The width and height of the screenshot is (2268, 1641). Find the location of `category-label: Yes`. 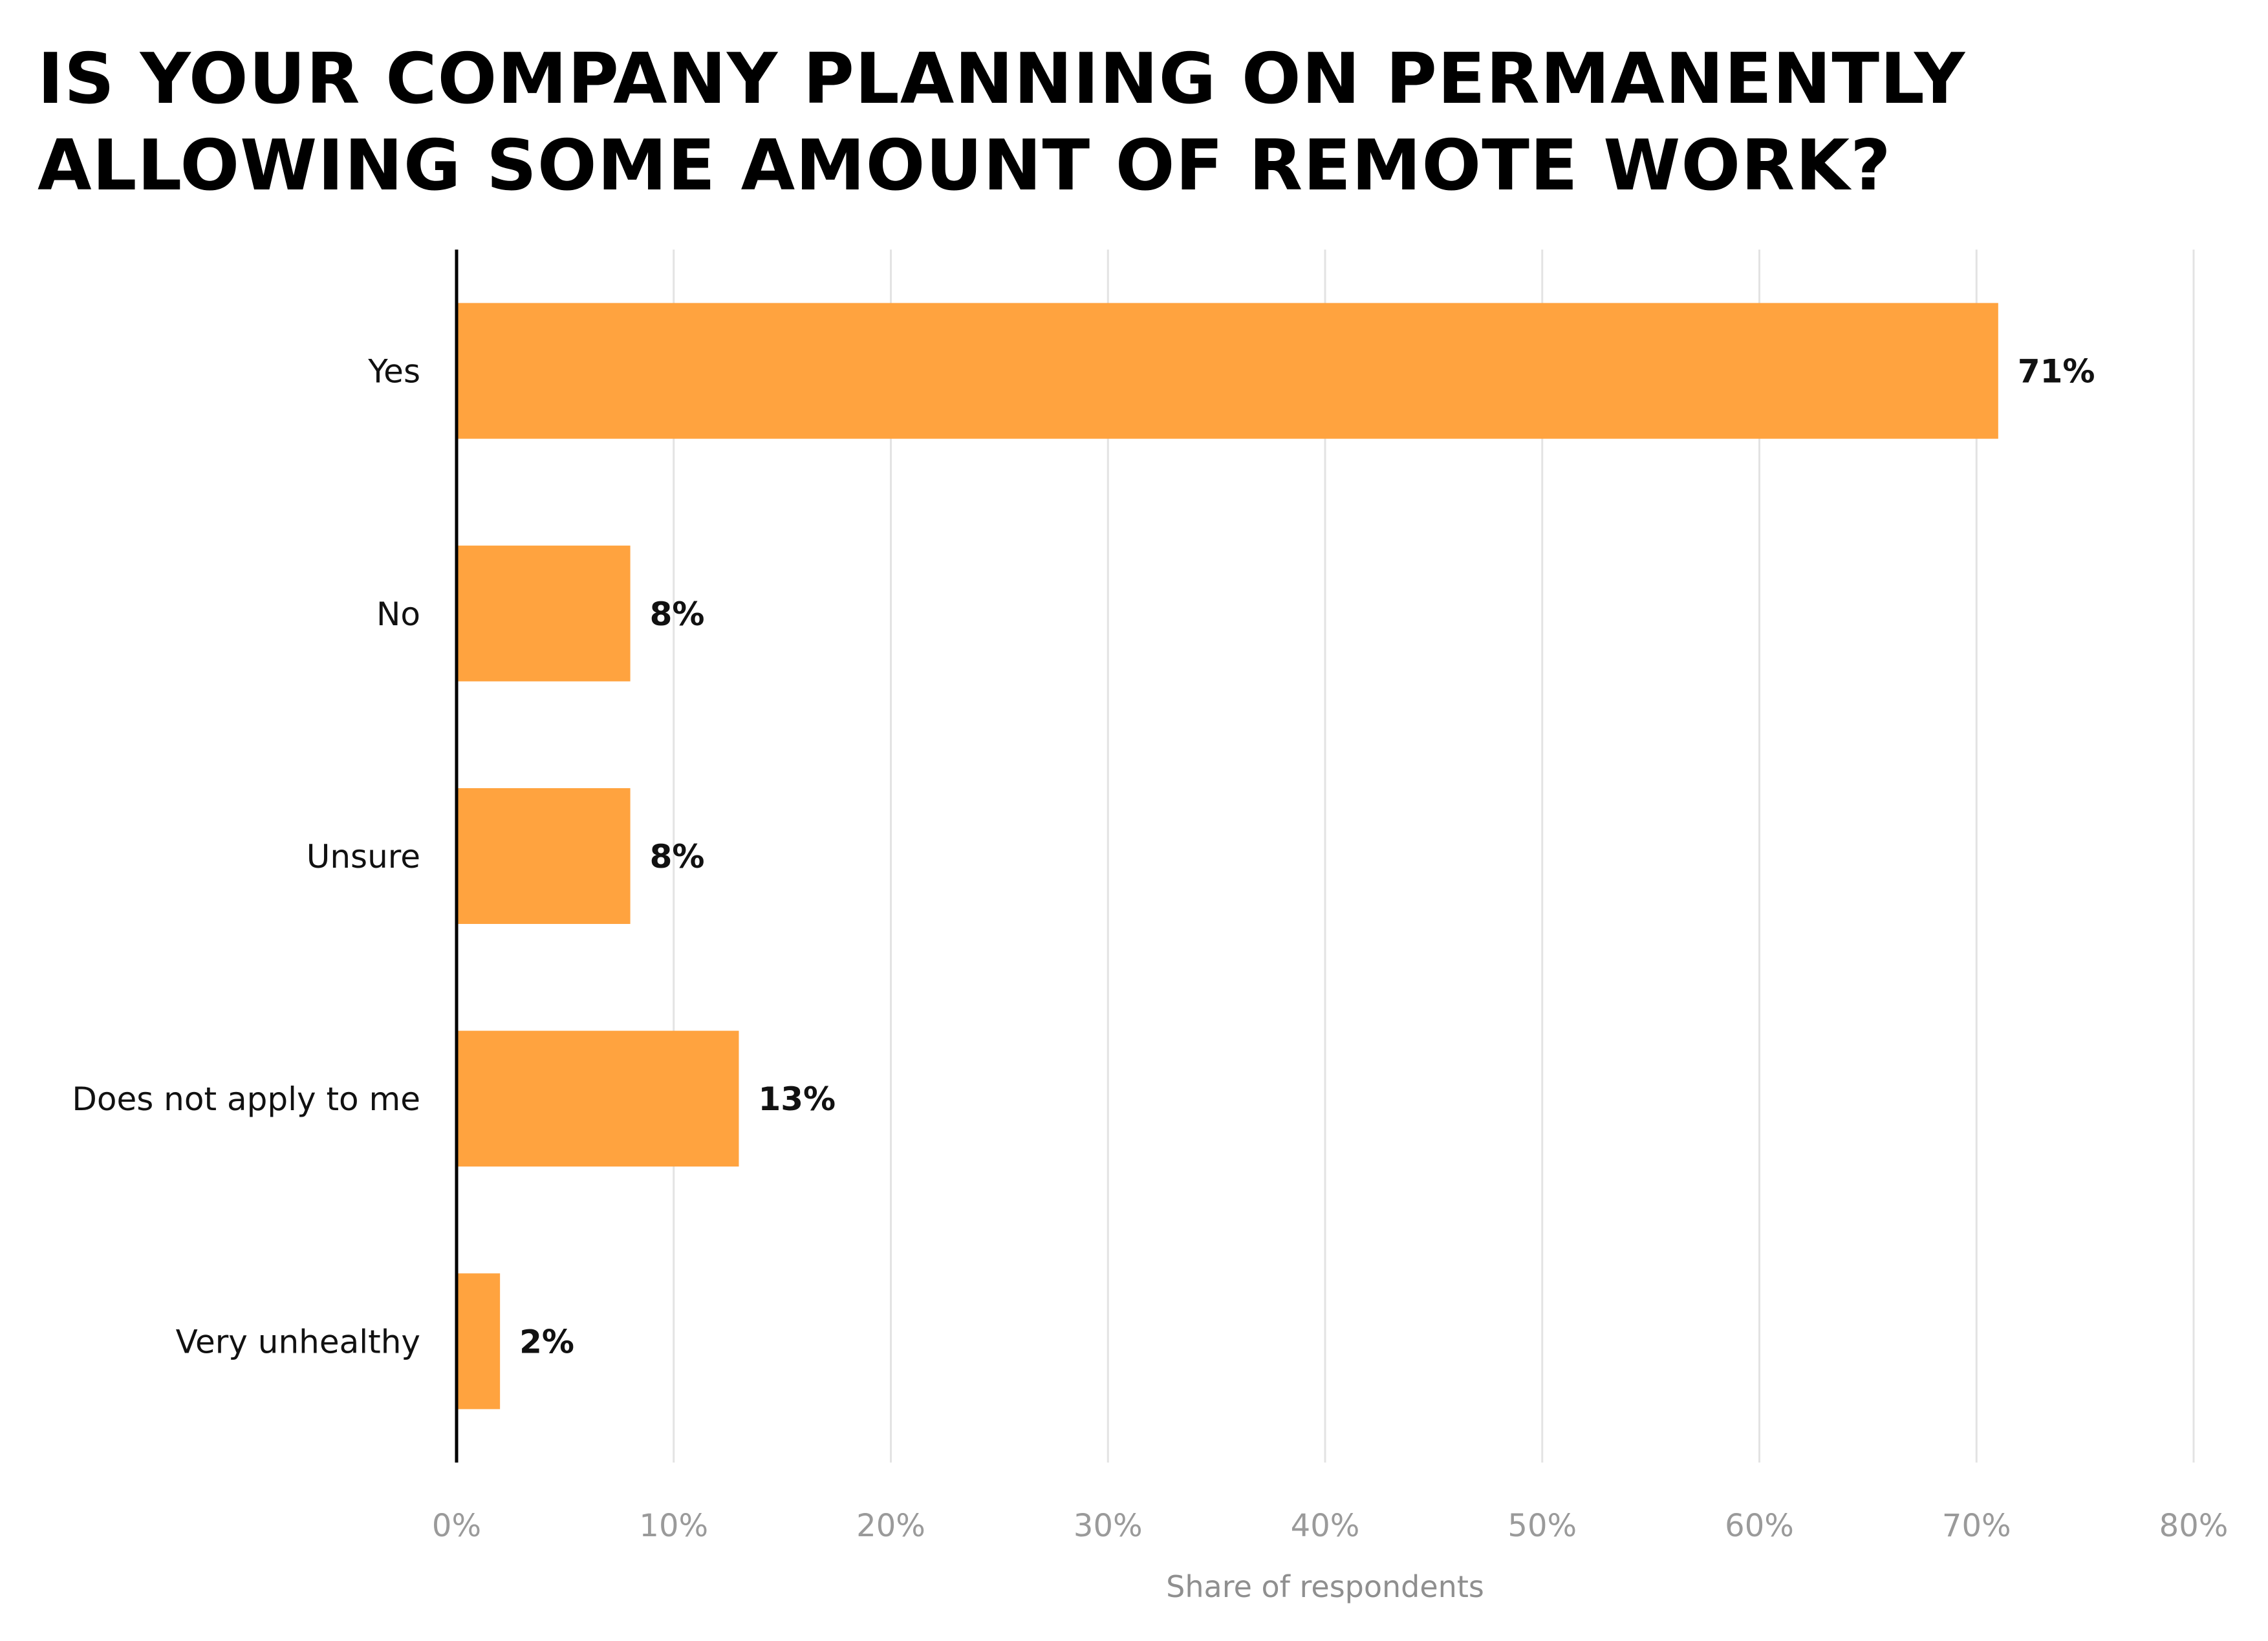

category-label: Yes is located at coordinates (393, 372).